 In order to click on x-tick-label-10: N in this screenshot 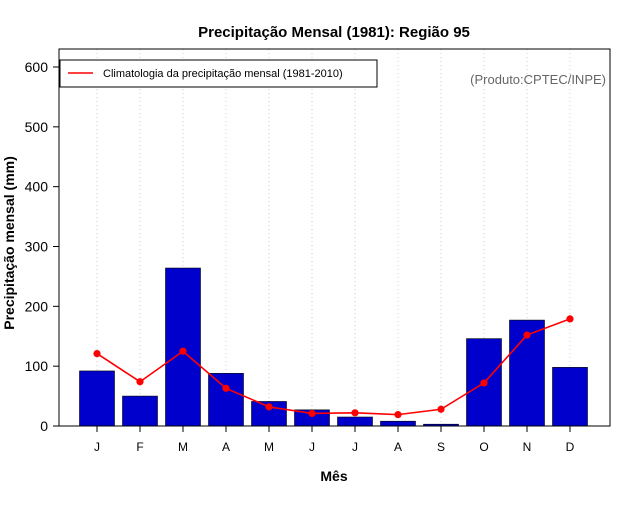, I will do `click(527, 447)`.